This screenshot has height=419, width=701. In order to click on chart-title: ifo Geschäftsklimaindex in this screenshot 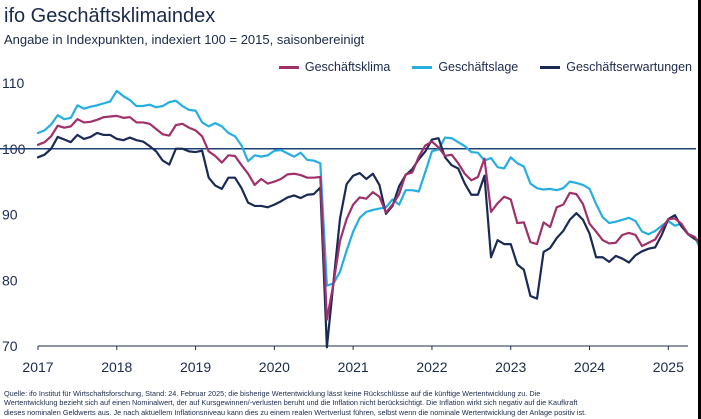, I will do `click(110, 16)`.